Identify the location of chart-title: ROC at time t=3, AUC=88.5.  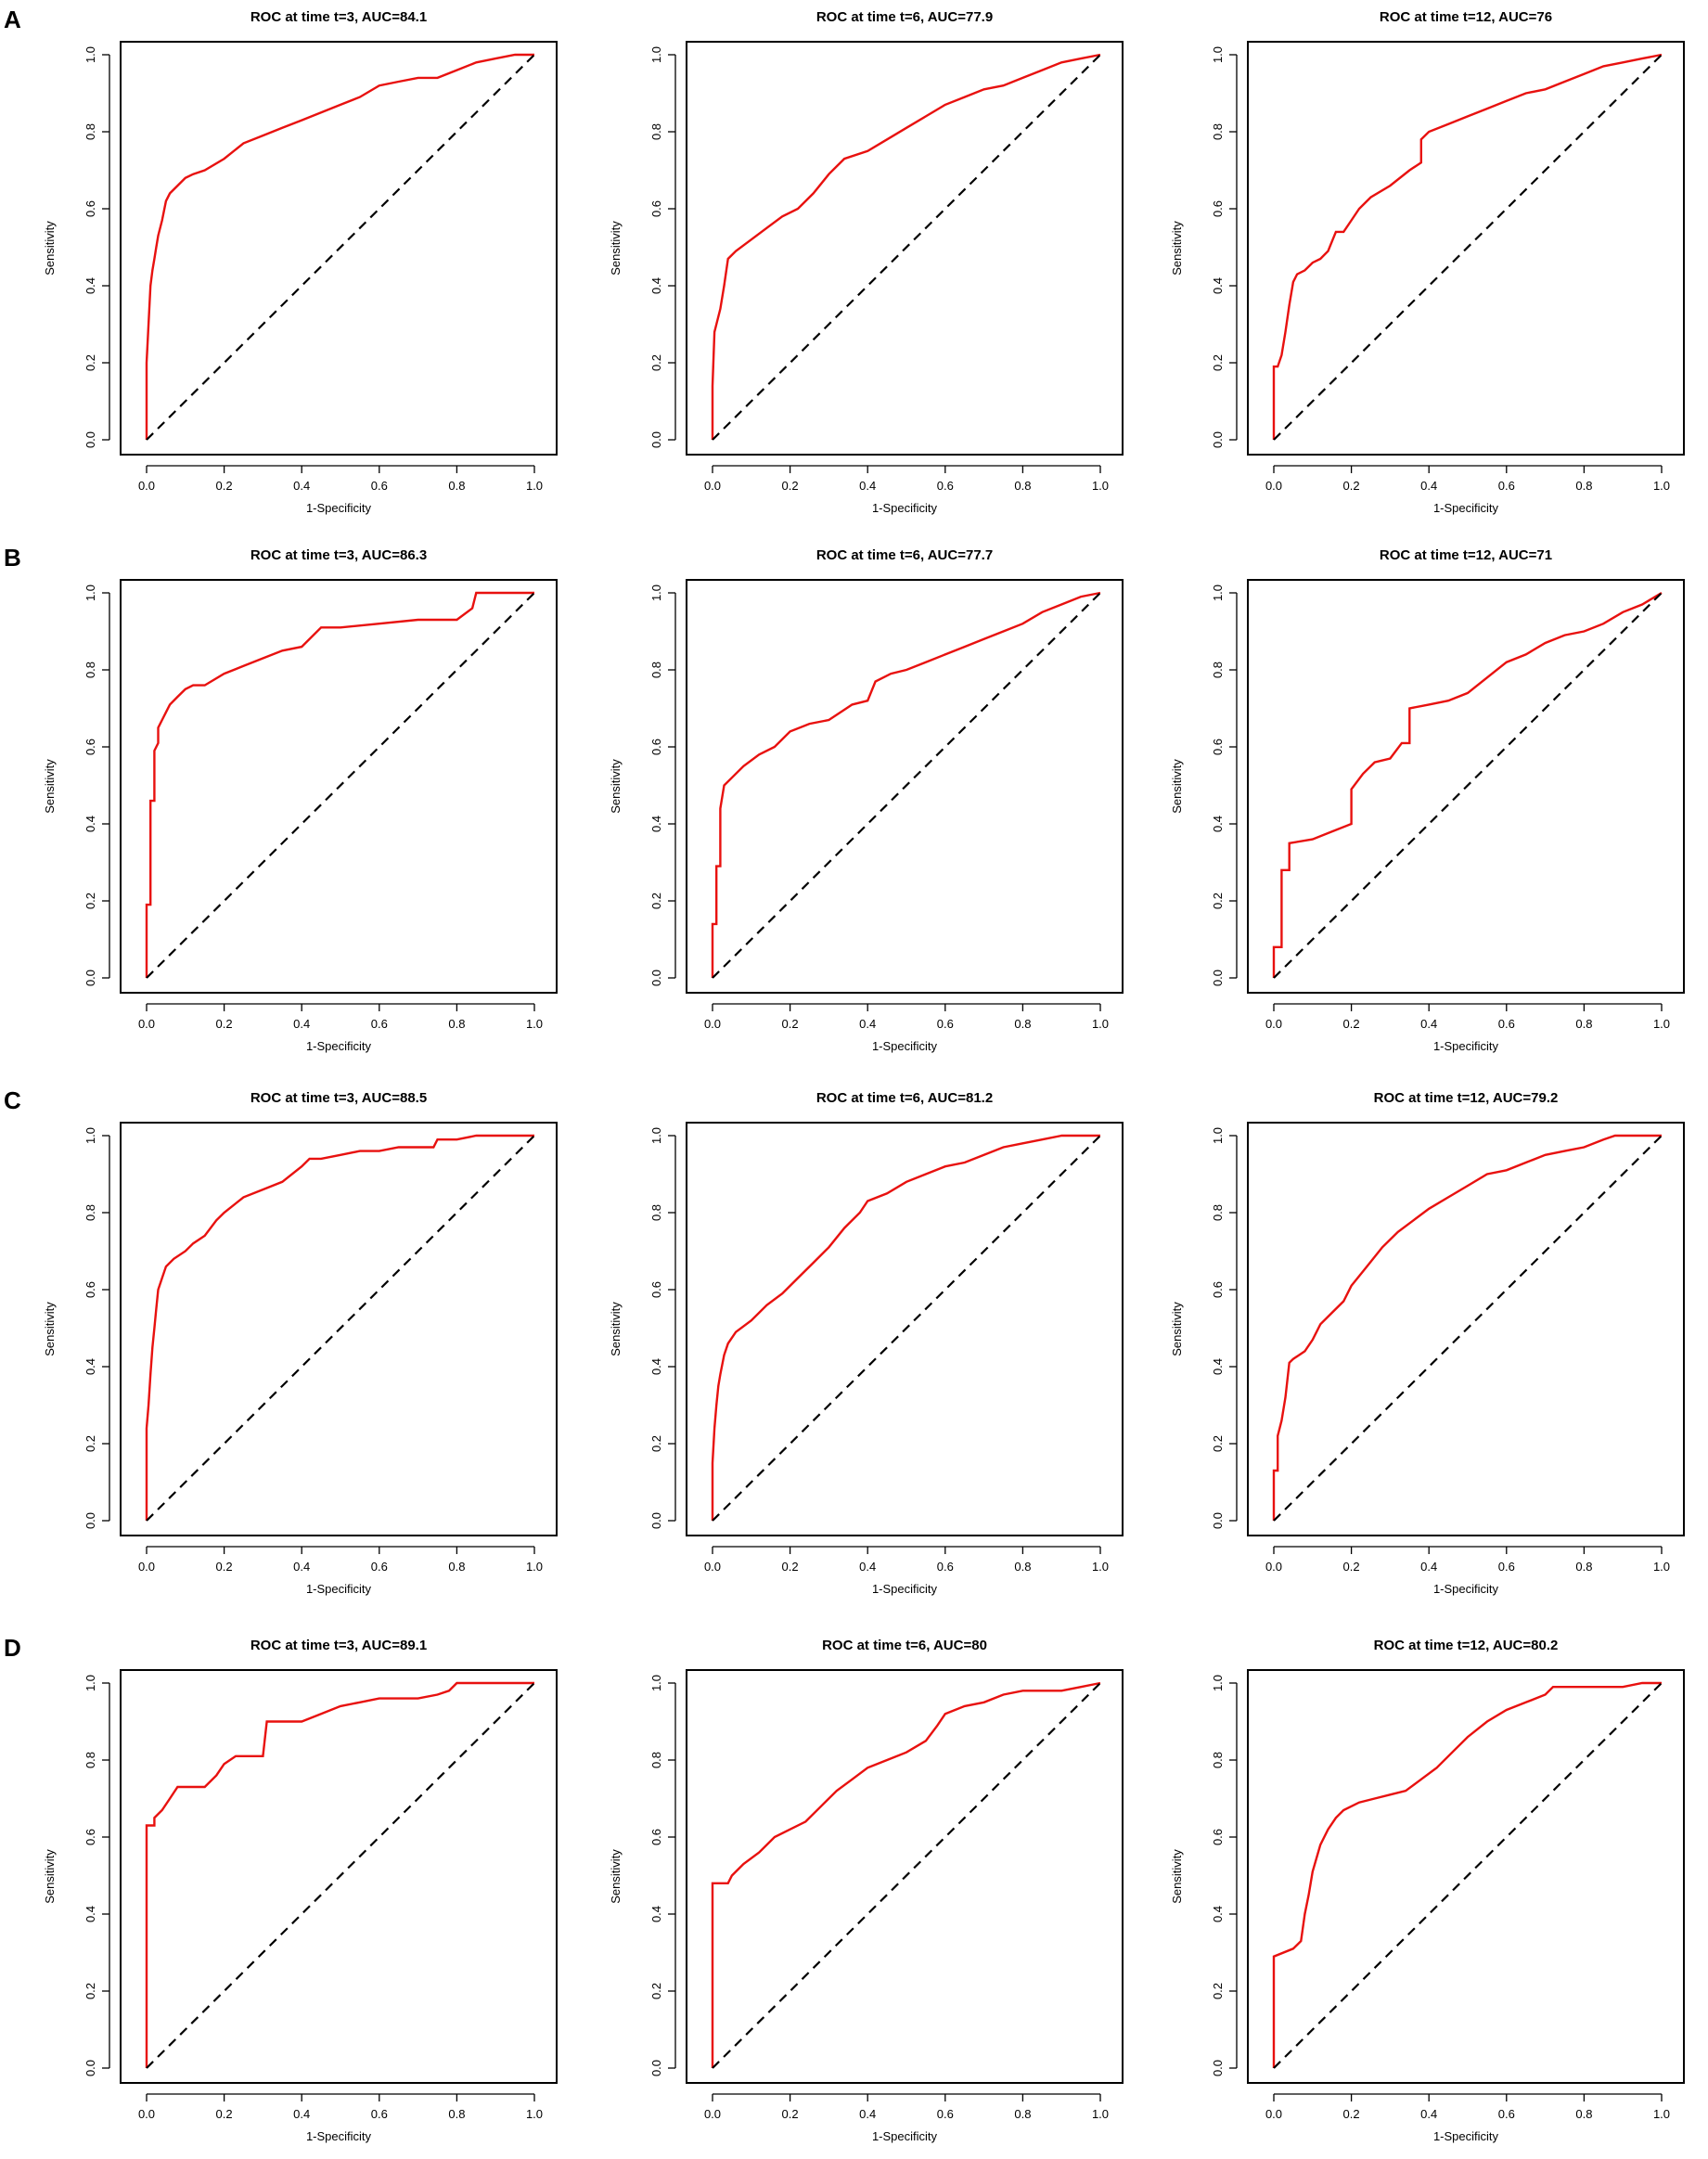
(338, 1098).